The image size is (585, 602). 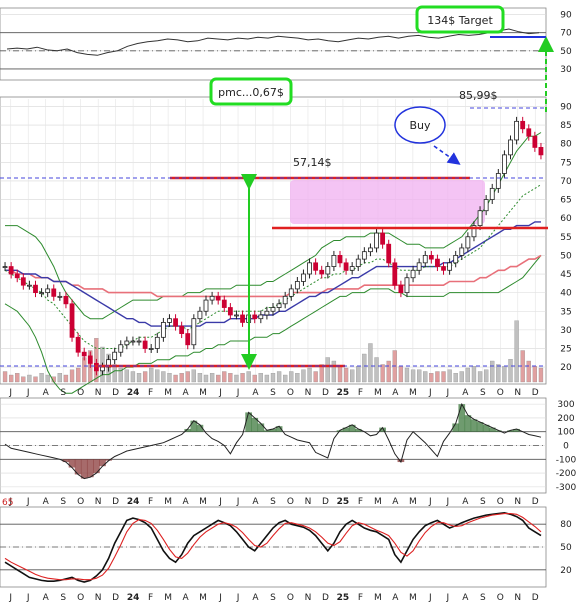 I want to click on target-label: 134$ Target, so click(x=460, y=20).